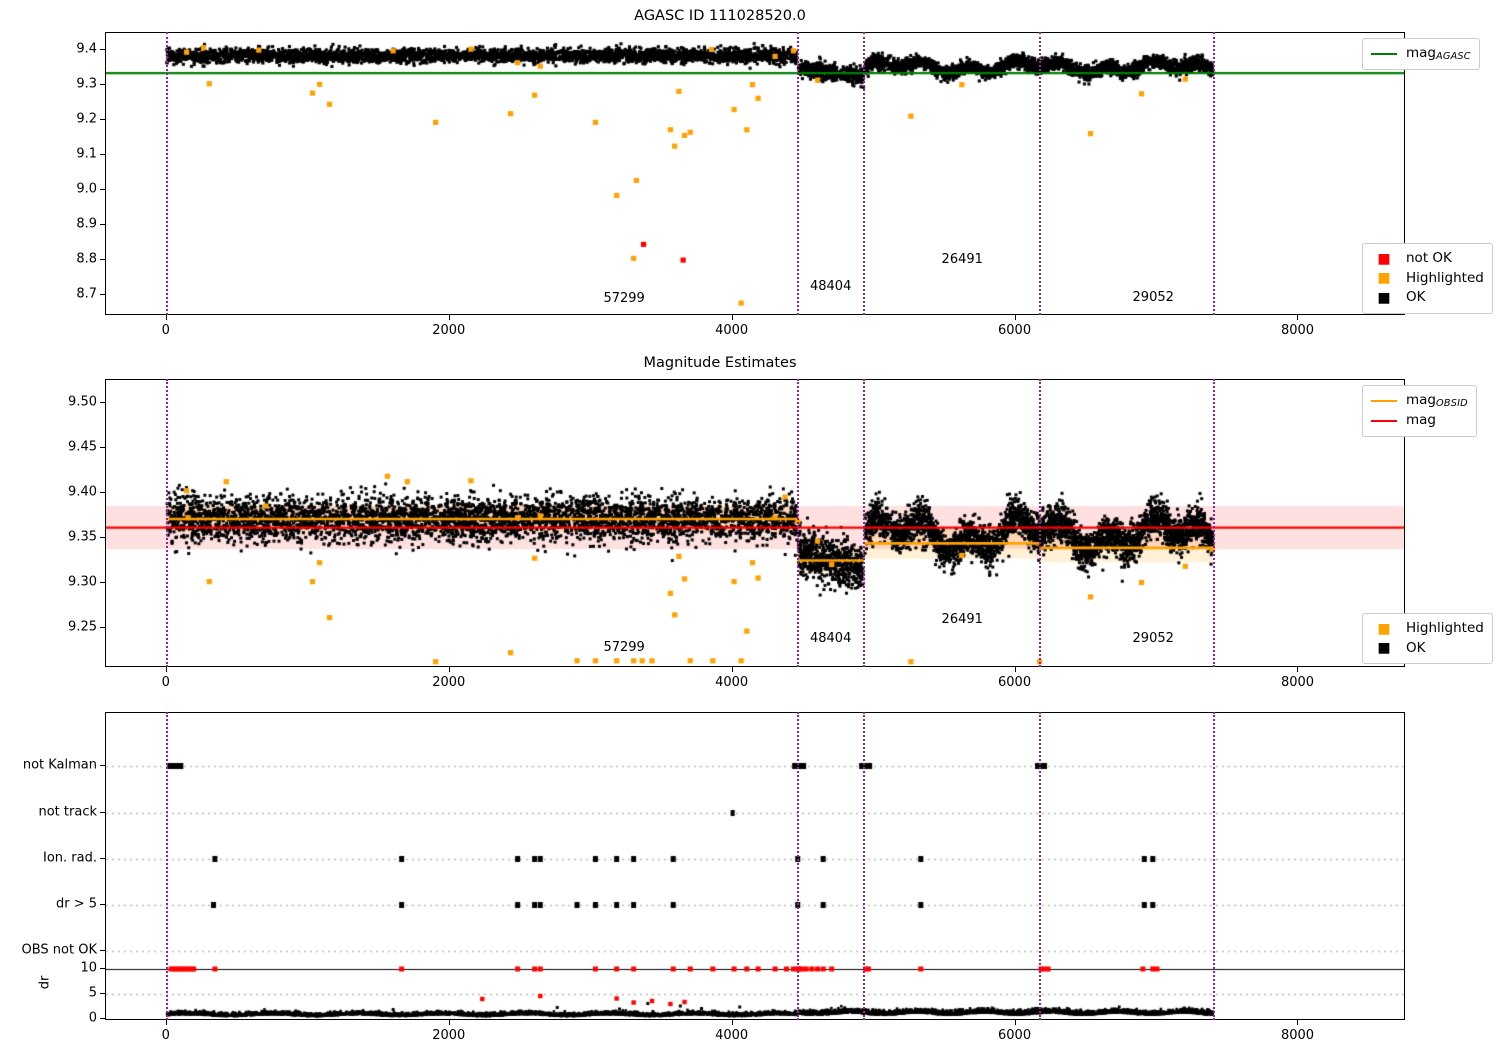 Image resolution: width=1500 pixels, height=1050 pixels. I want to click on legend-label: Highlighted, so click(1445, 277).